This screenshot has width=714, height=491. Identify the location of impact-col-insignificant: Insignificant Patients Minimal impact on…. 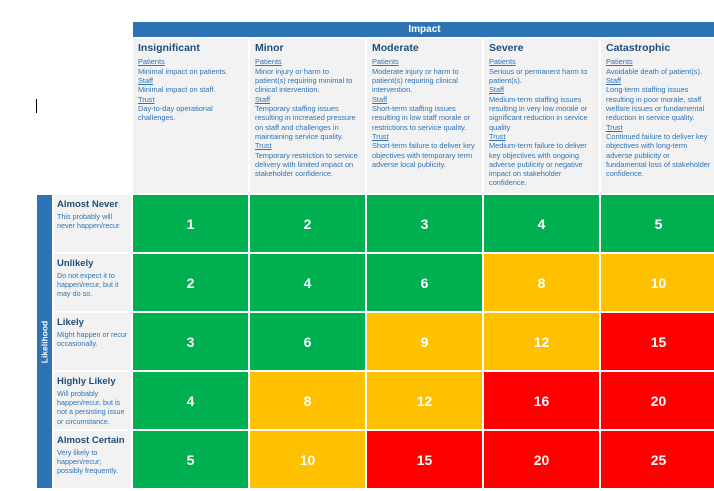
(190, 116).